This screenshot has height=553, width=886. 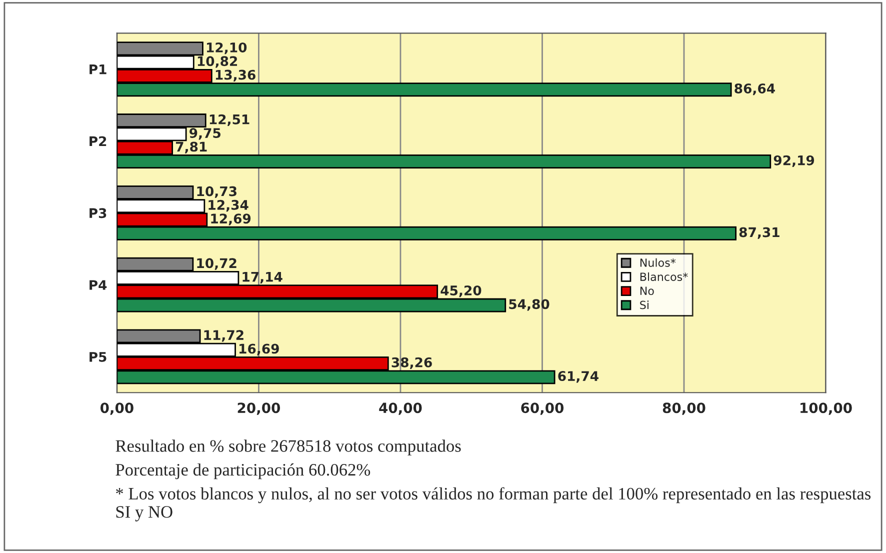 What do you see at coordinates (243, 471) in the screenshot?
I see `text: Porcentaje de participación 60.062%` at bounding box center [243, 471].